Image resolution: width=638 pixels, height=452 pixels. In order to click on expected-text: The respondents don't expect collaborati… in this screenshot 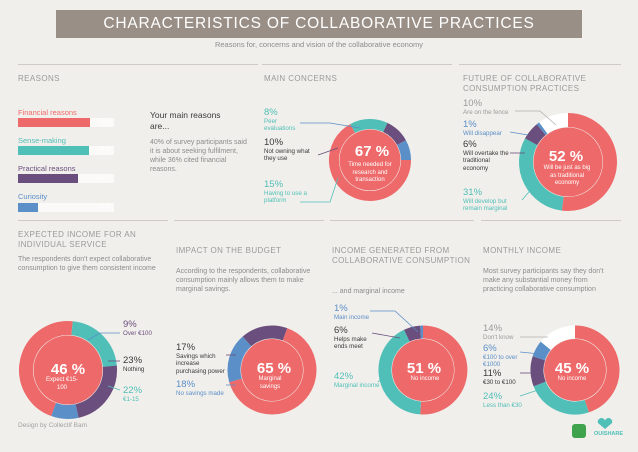, I will do `click(87, 264)`.